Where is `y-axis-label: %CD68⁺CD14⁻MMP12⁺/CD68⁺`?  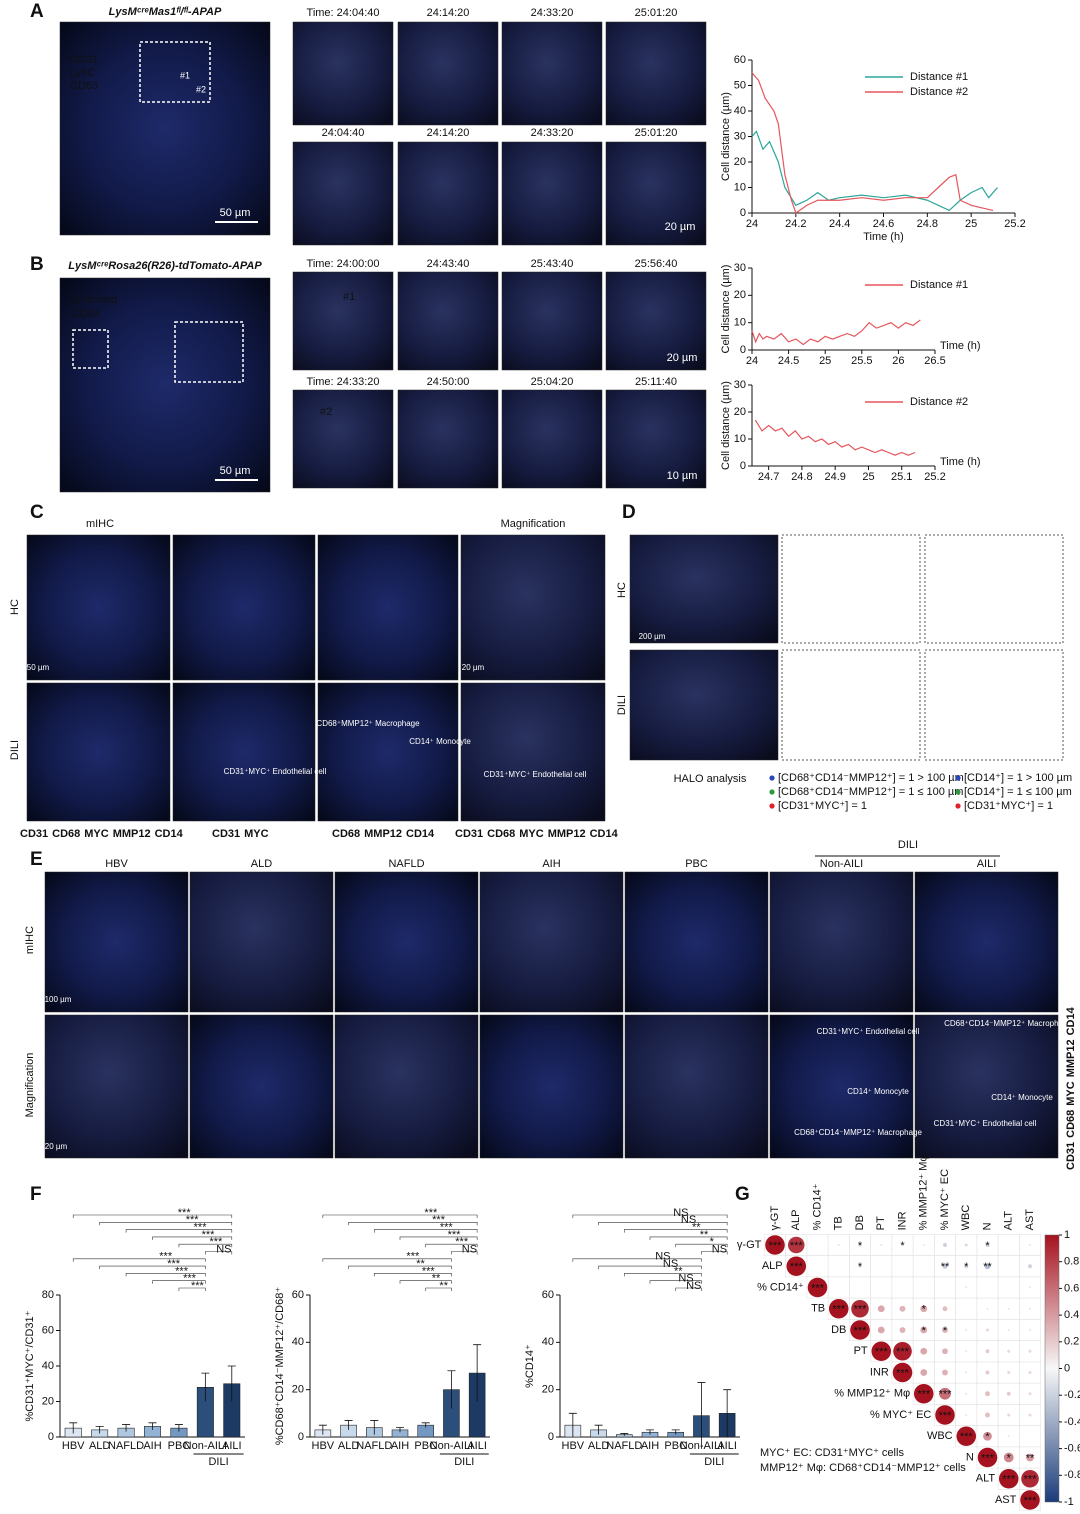
y-axis-label: %CD68⁺CD14⁻MMP12⁺/CD68⁺ is located at coordinates (280, 1366).